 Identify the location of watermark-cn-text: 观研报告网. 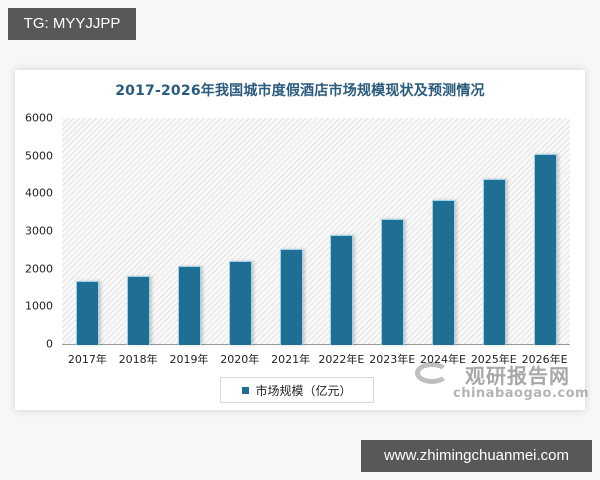
(517, 376).